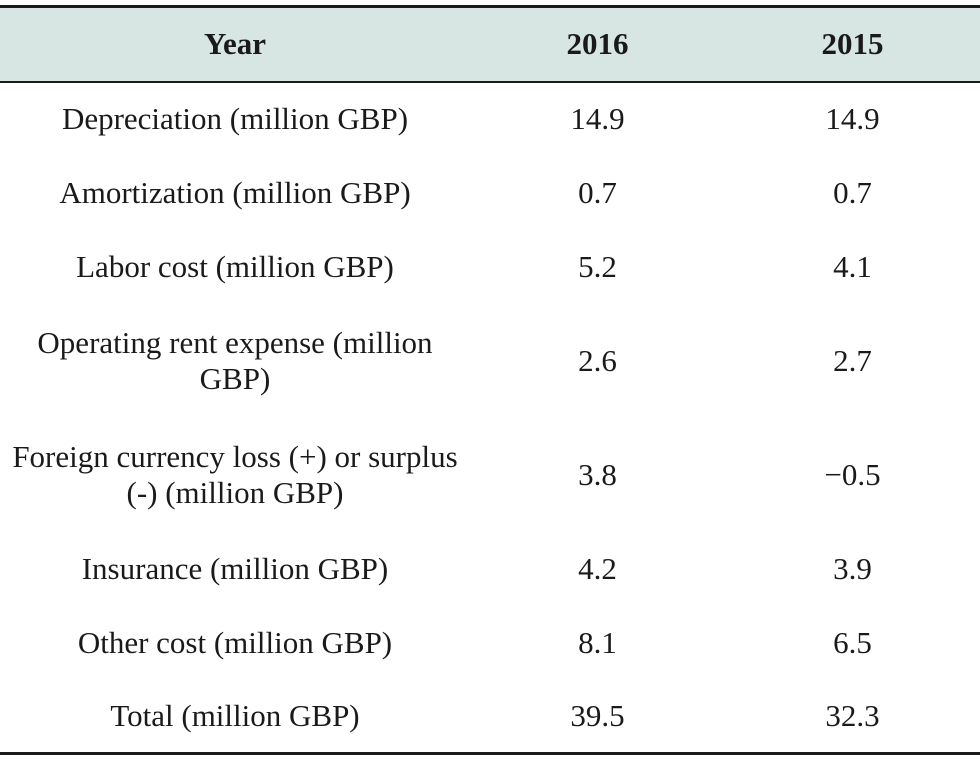 This screenshot has width=980, height=766. What do you see at coordinates (597, 192) in the screenshot?
I see `value-2016: 0.7` at bounding box center [597, 192].